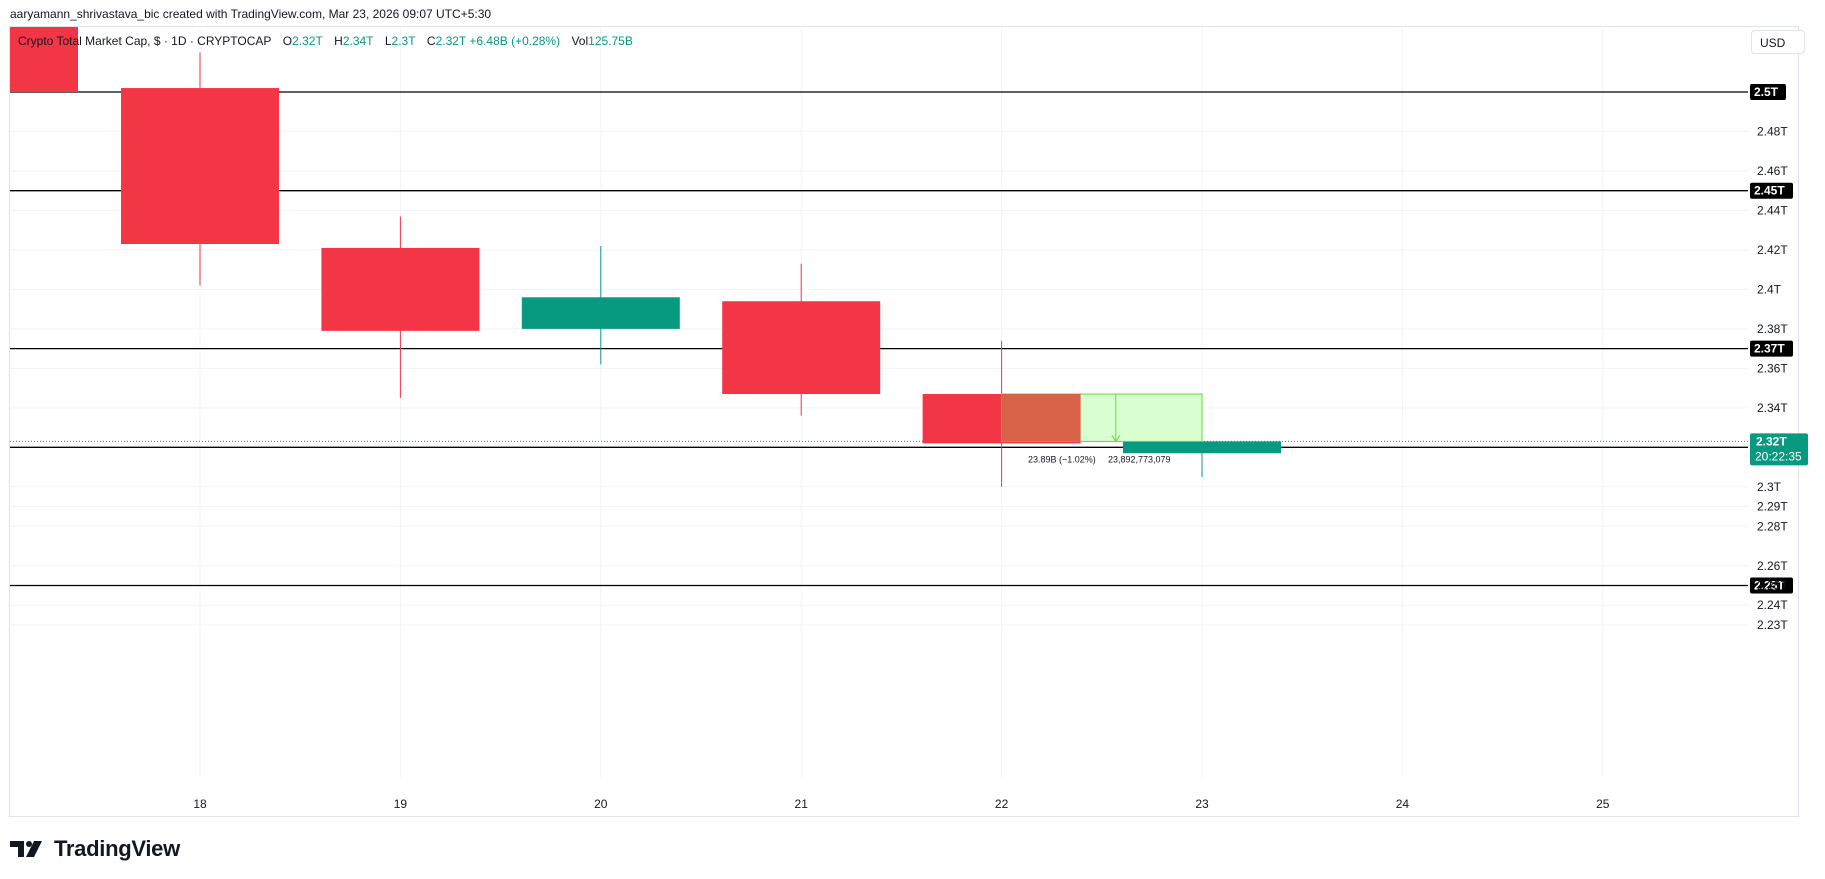  What do you see at coordinates (1041, 418) in the screenshot?
I see `measure-overlap` at bounding box center [1041, 418].